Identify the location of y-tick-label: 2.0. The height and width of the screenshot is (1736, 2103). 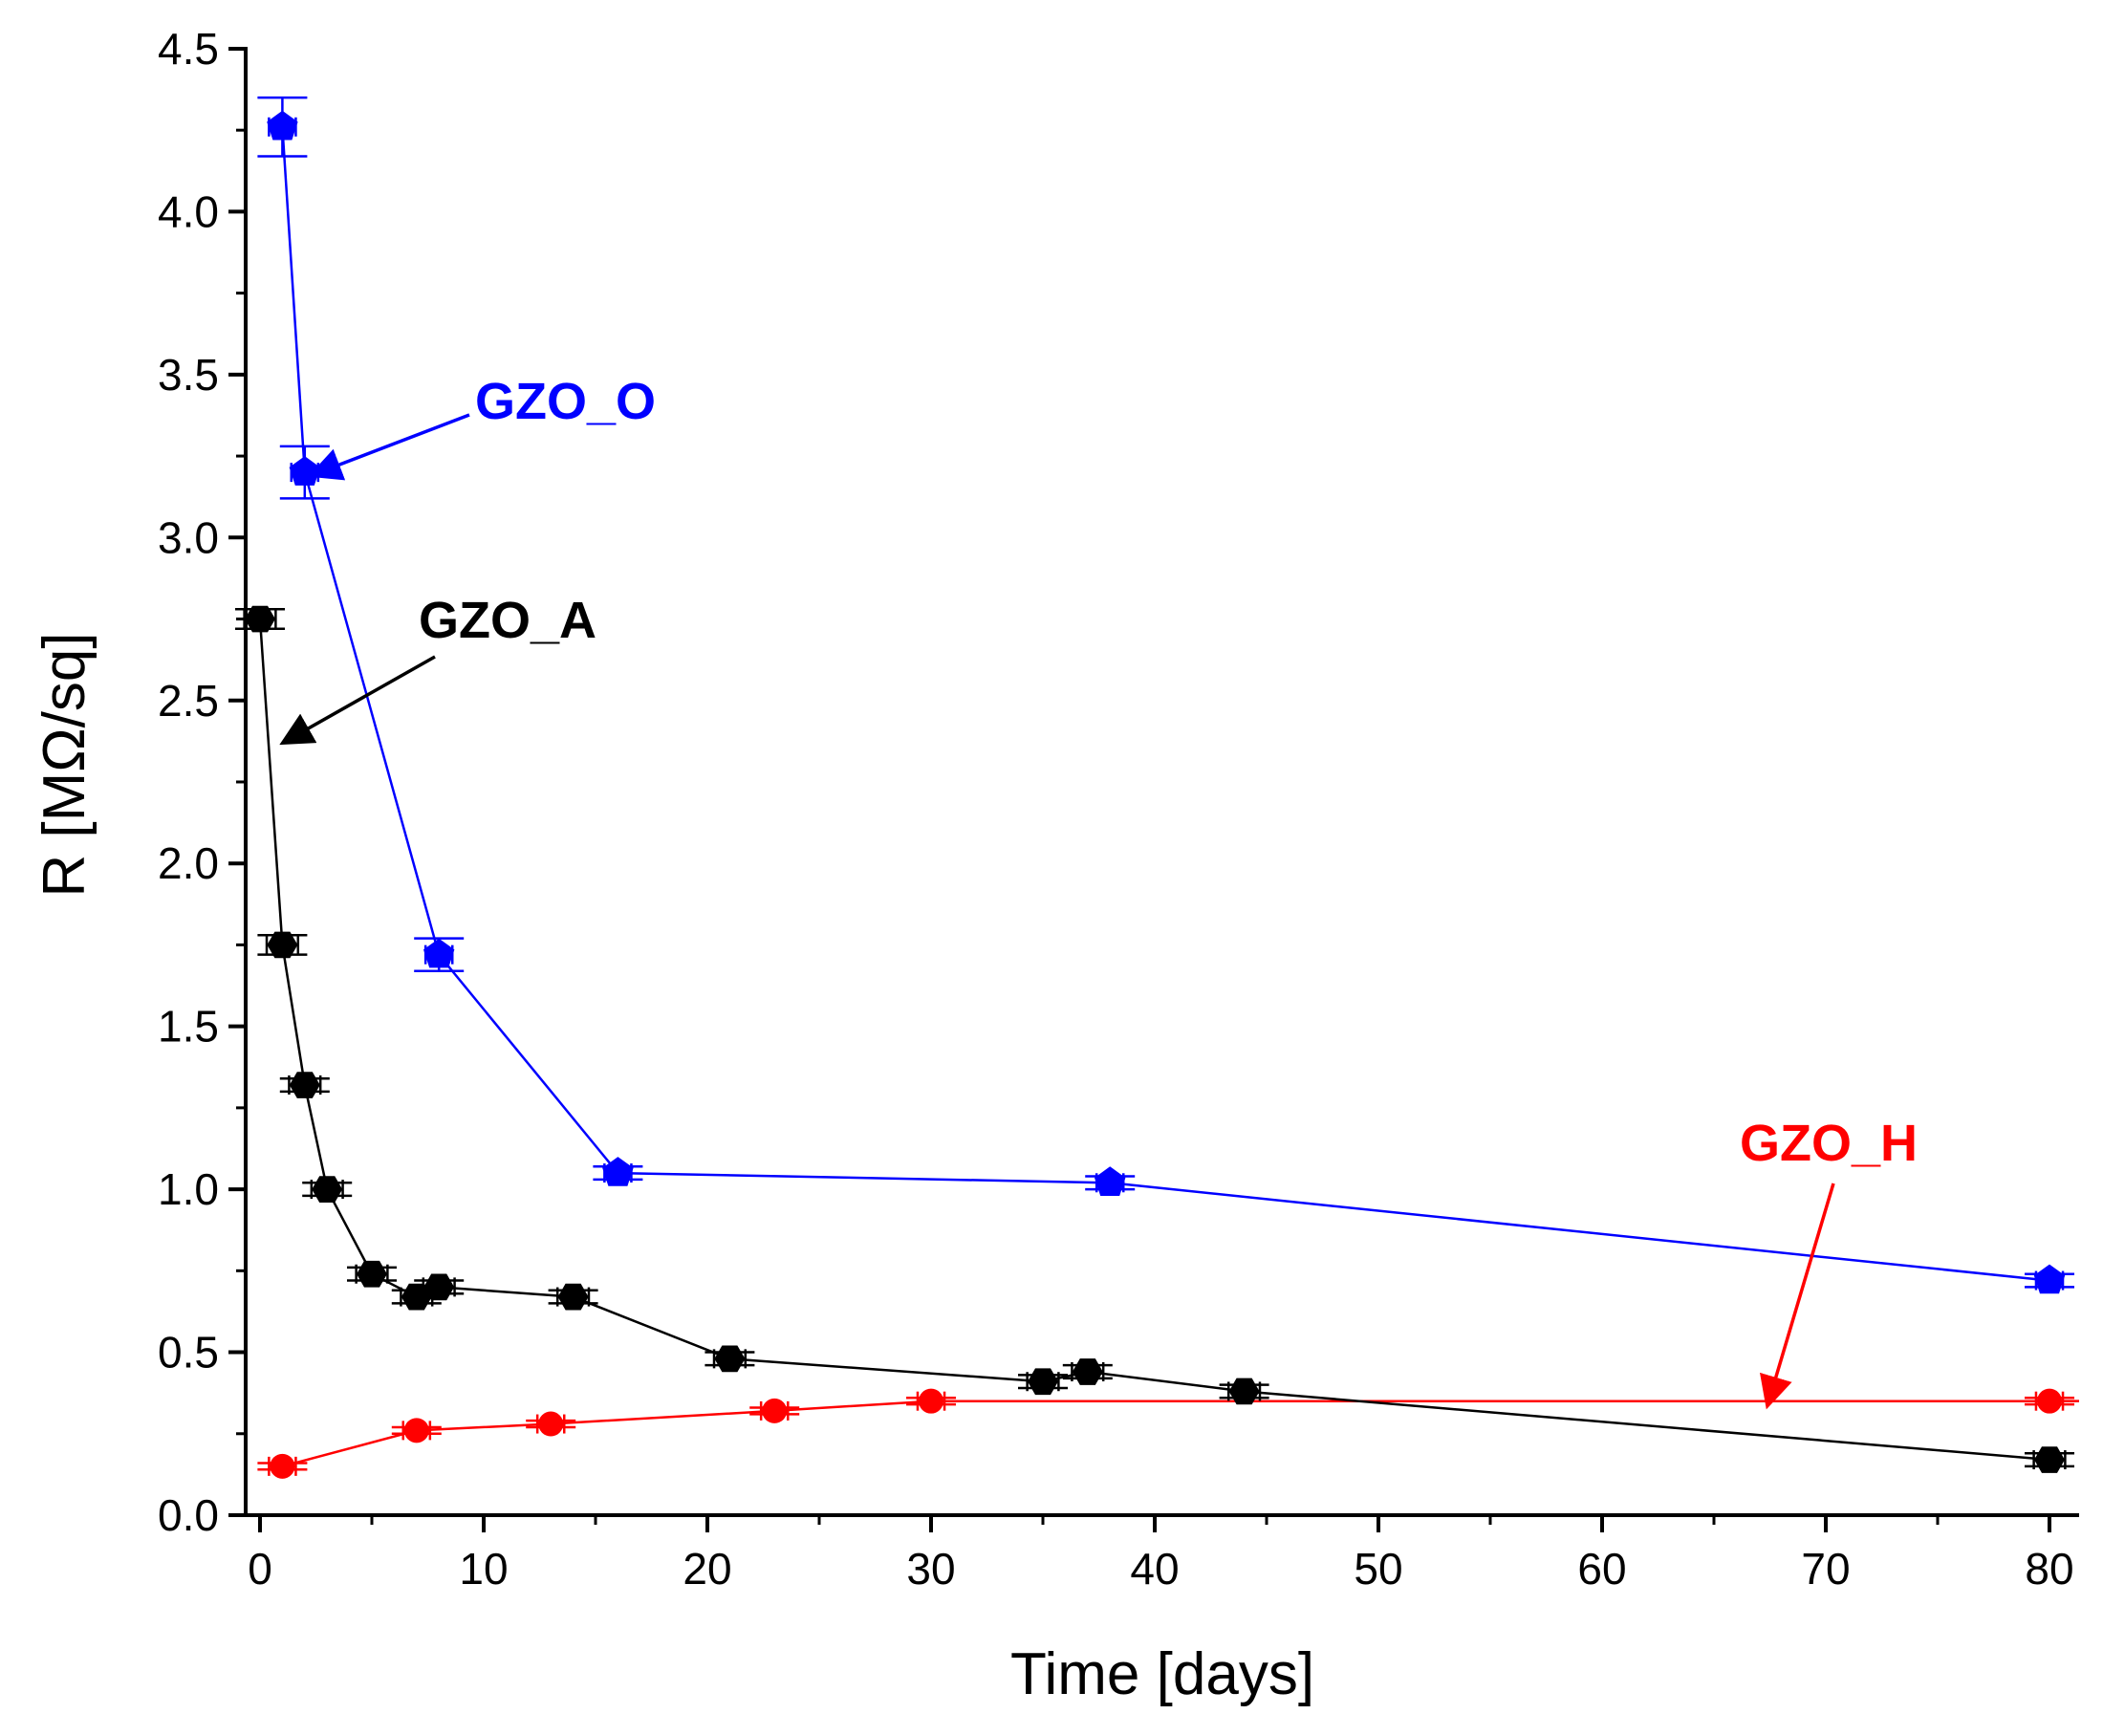
(188, 863).